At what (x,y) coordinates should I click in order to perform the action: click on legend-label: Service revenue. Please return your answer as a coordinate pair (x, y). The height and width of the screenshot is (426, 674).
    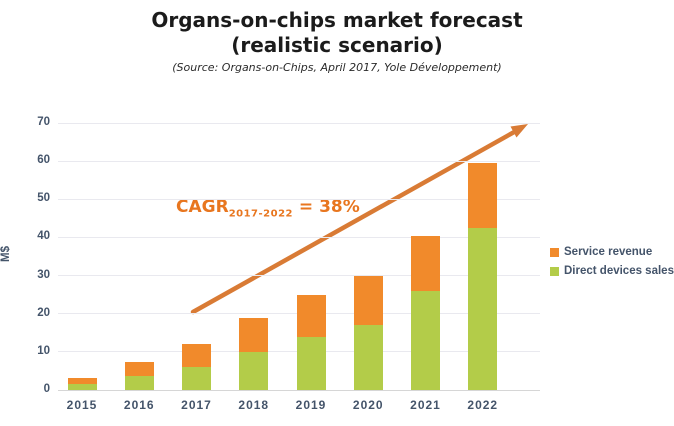
    Looking at the image, I should click on (608, 252).